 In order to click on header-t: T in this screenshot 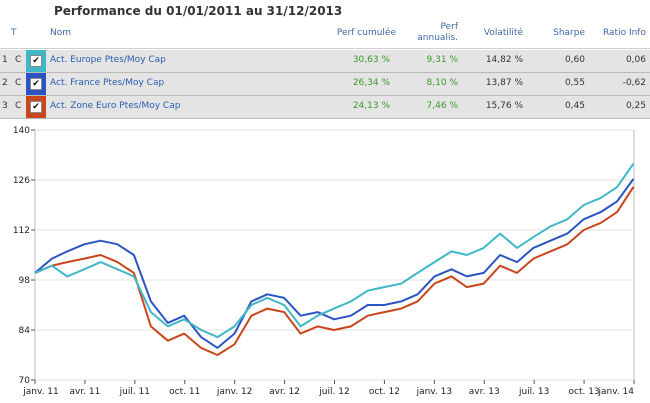, I will do `click(14, 33)`.